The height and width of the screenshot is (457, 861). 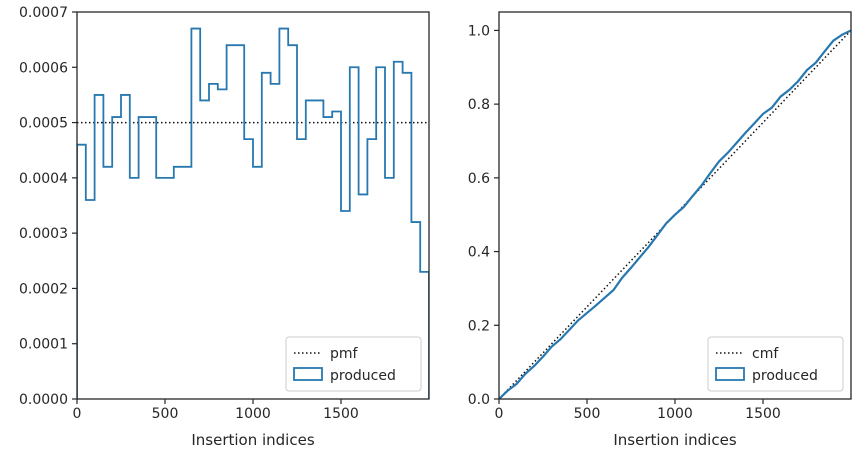 What do you see at coordinates (252, 440) in the screenshot?
I see `pmf-x-axis-label: Insertion indices` at bounding box center [252, 440].